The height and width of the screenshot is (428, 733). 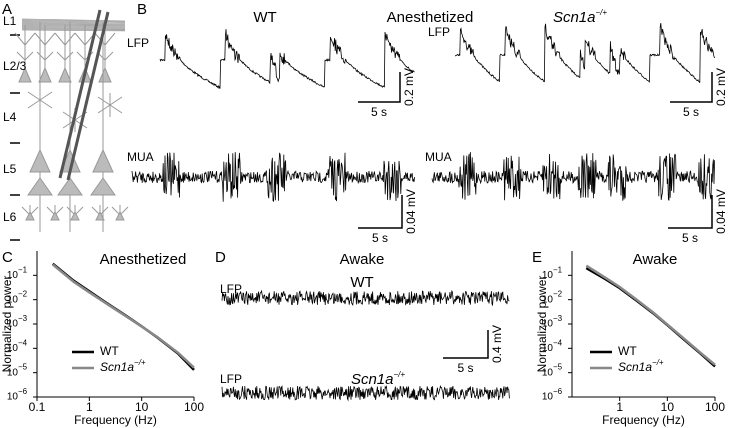 I want to click on panel-letter: A, so click(x=7, y=9).